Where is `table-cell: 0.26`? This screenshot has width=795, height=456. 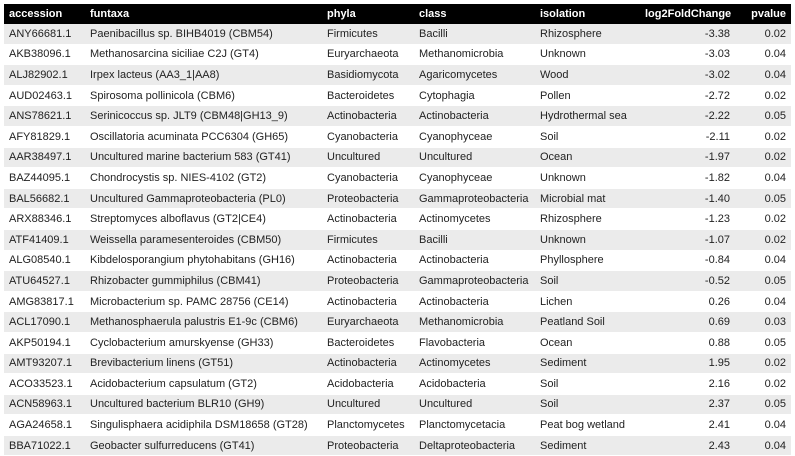 table-cell: 0.26 is located at coordinates (687, 302).